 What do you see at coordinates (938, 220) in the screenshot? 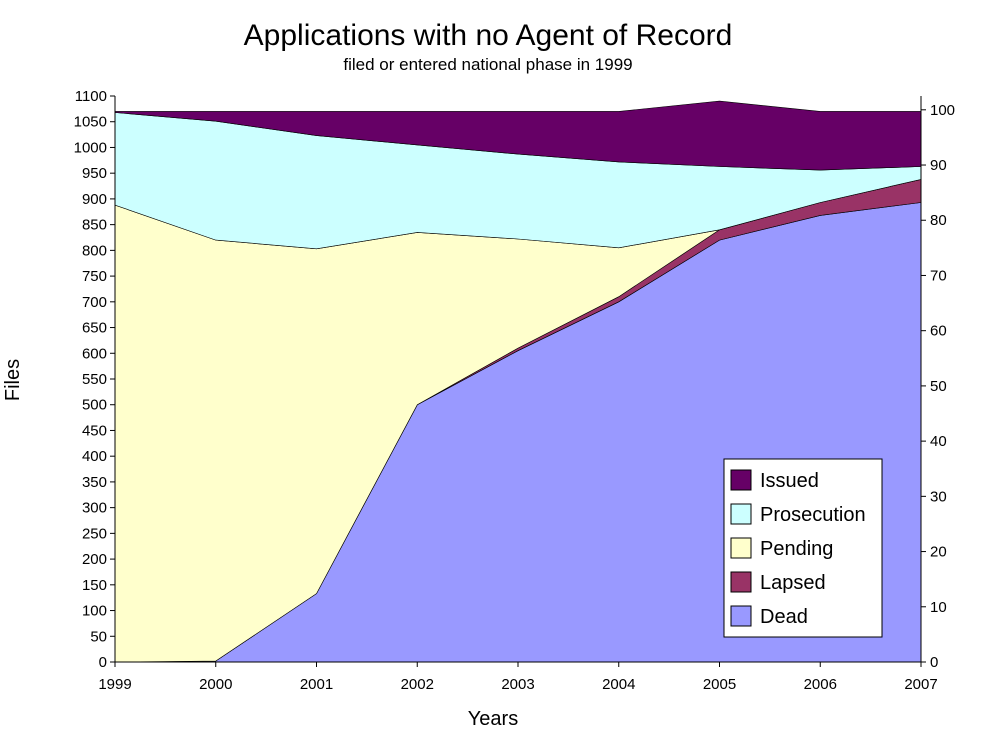
I see `y2-tick-label: 80` at bounding box center [938, 220].